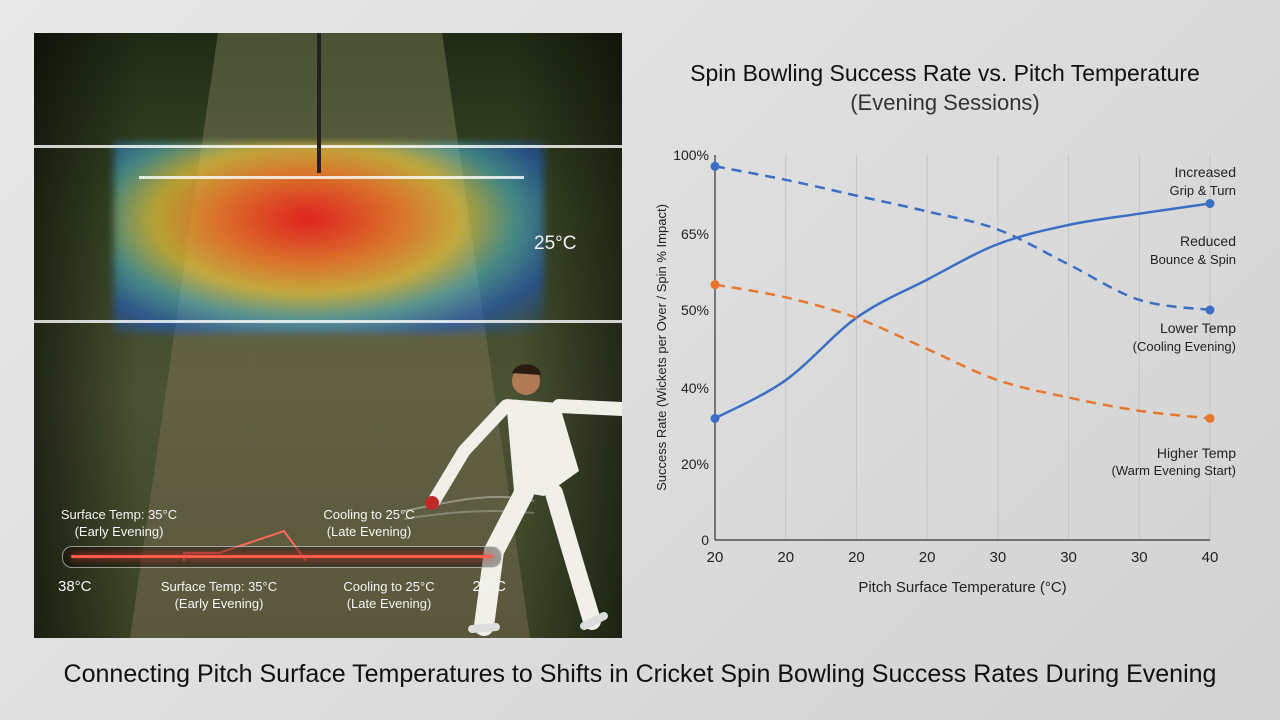  What do you see at coordinates (1210, 557) in the screenshot?
I see `x-tick-label: 40` at bounding box center [1210, 557].